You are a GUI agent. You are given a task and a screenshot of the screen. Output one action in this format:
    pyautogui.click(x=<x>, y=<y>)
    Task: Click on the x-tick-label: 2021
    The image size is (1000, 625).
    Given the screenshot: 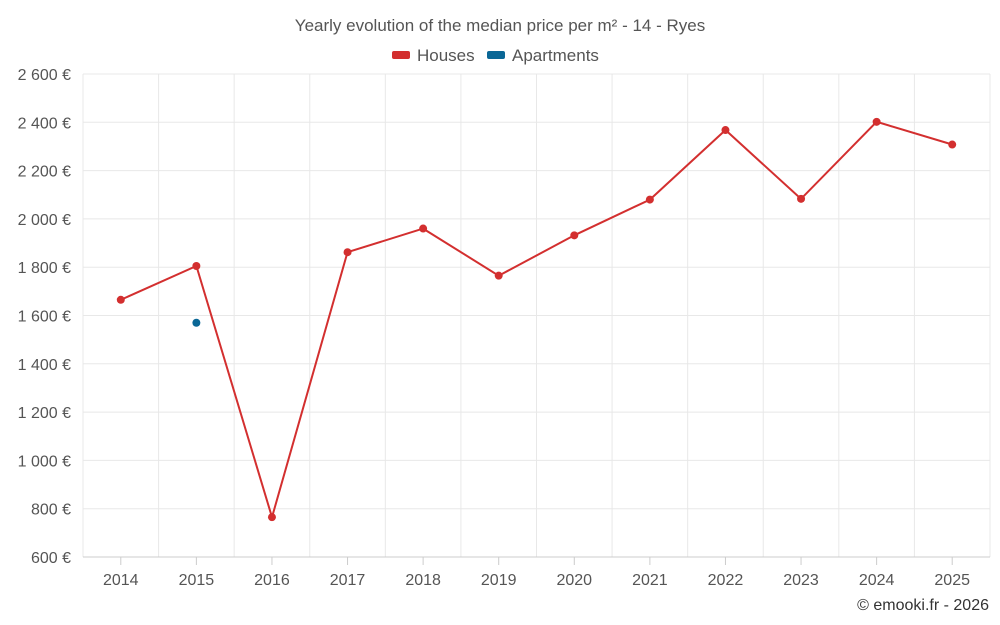 What is the action you would take?
    pyautogui.click(x=650, y=580)
    